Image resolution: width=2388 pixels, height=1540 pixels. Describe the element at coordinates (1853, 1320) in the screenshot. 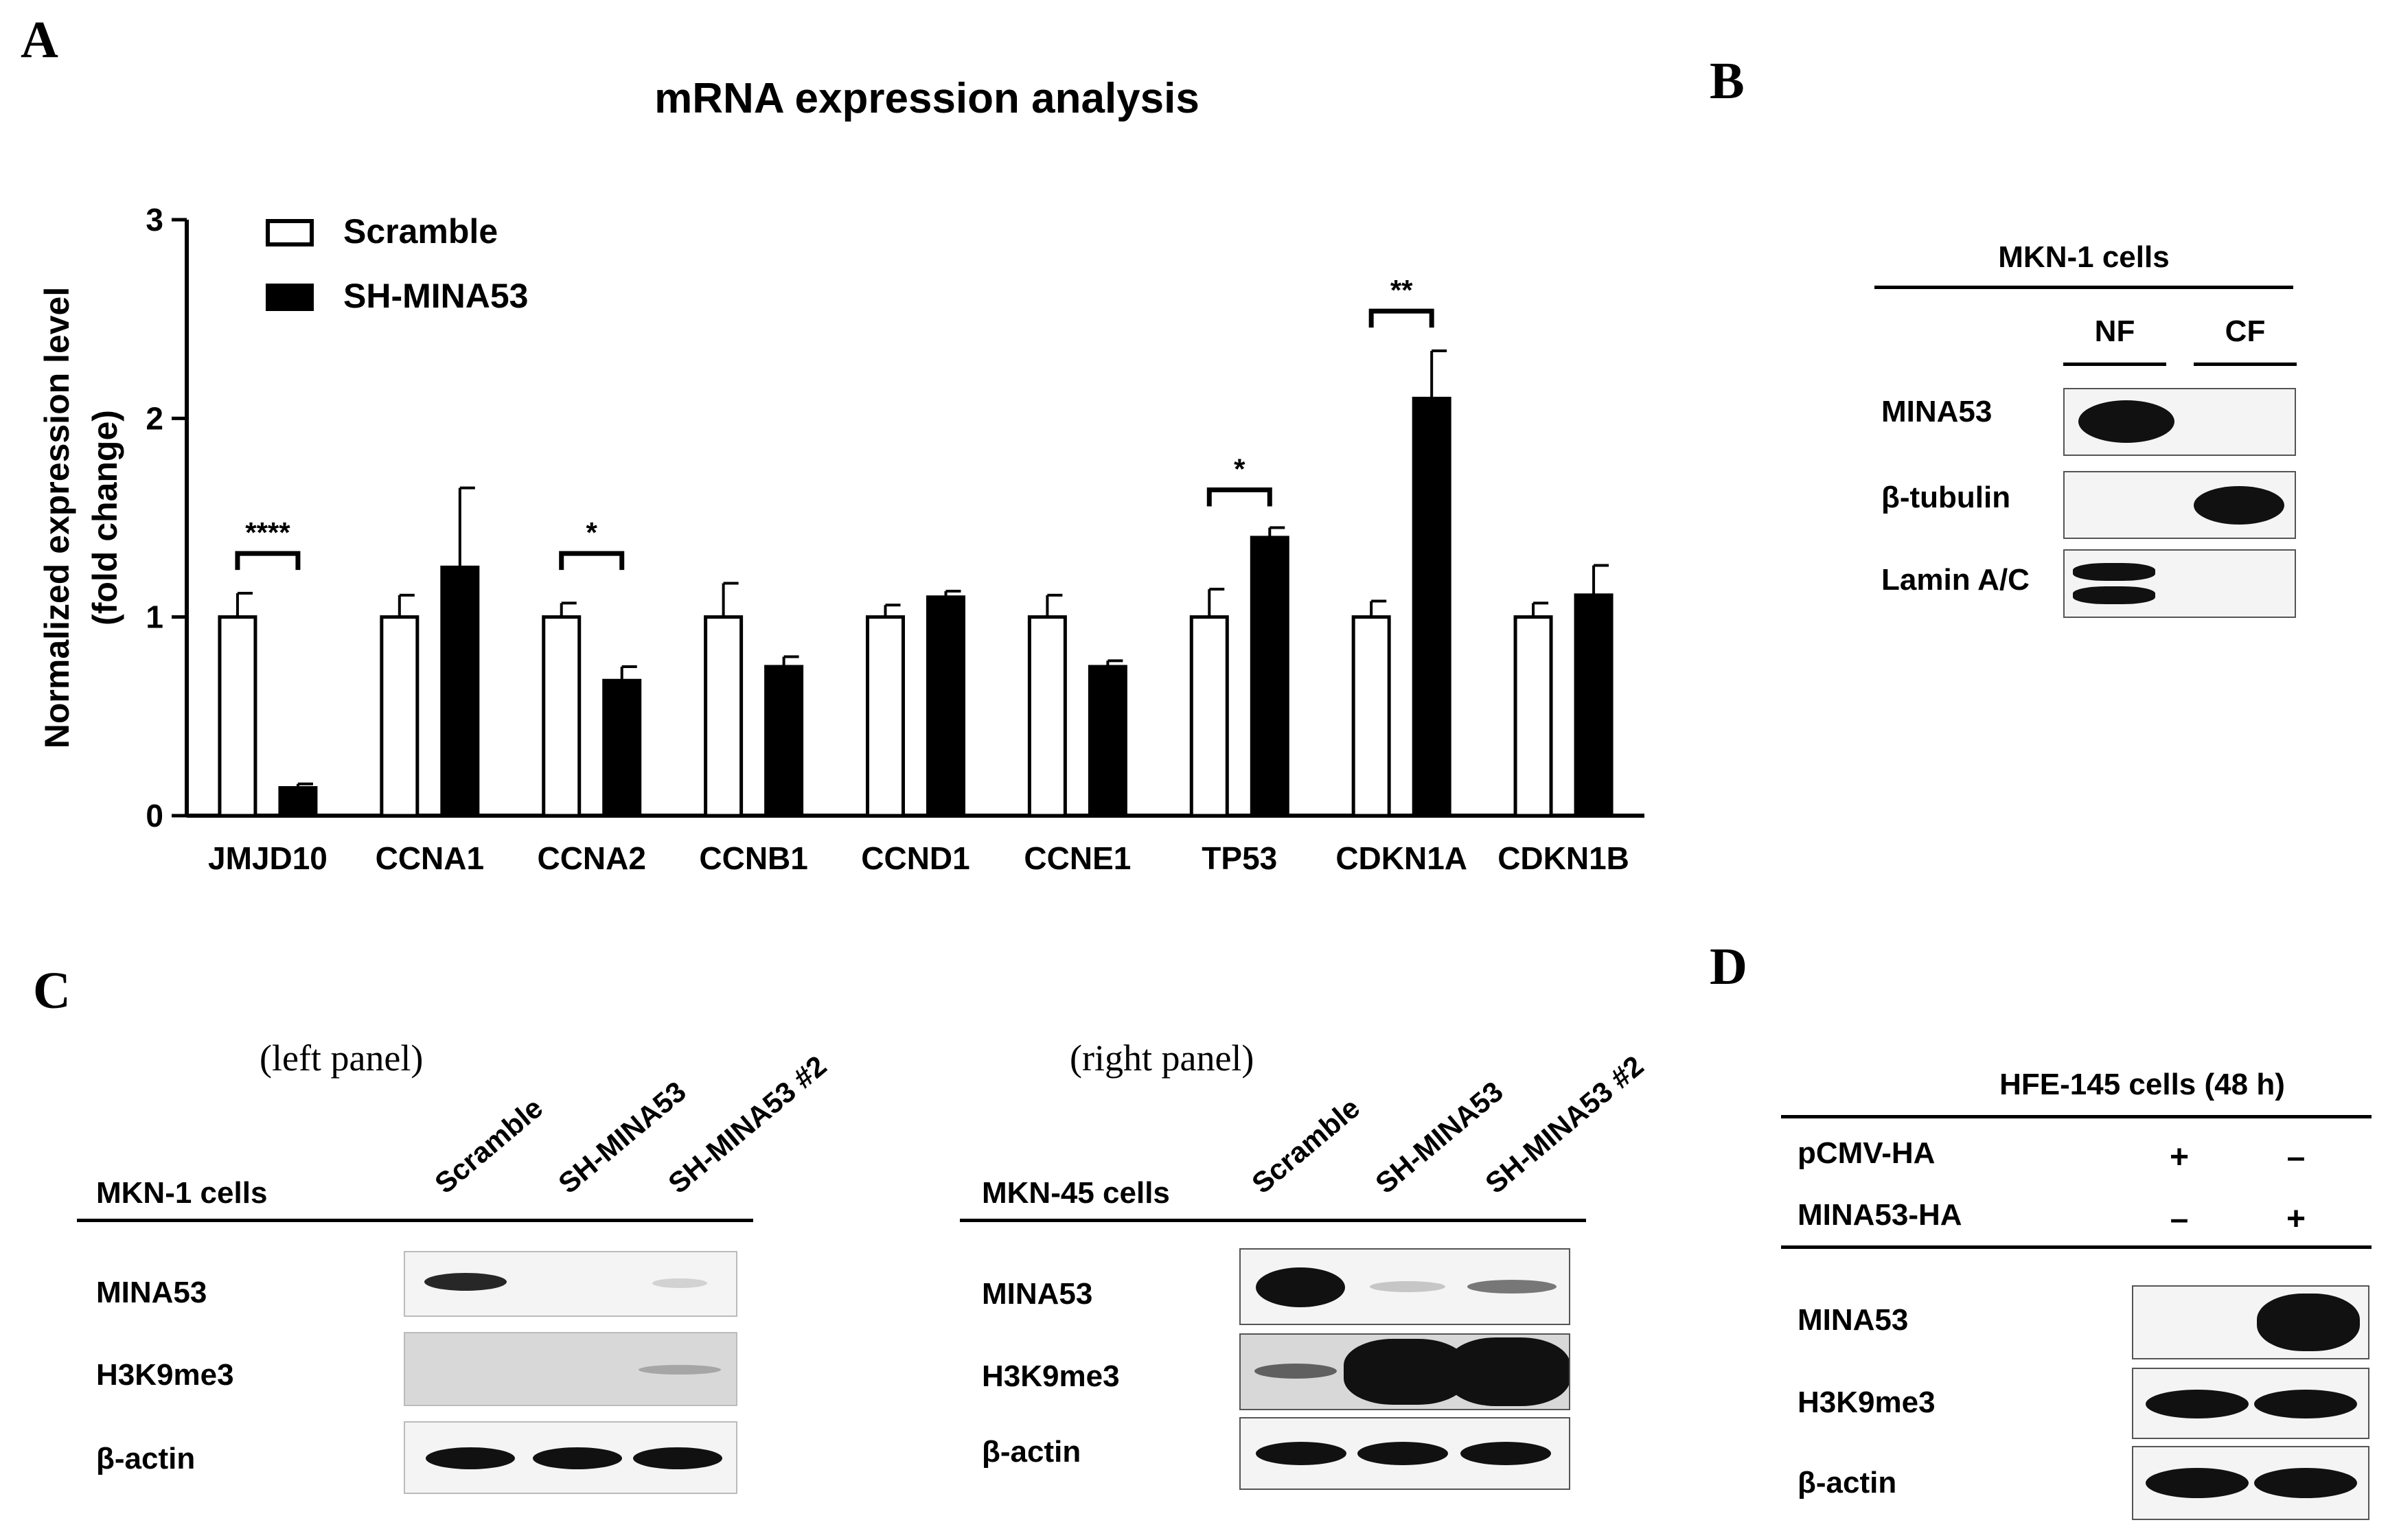

I see `panel-d-row-mina53: MINA53` at that location.